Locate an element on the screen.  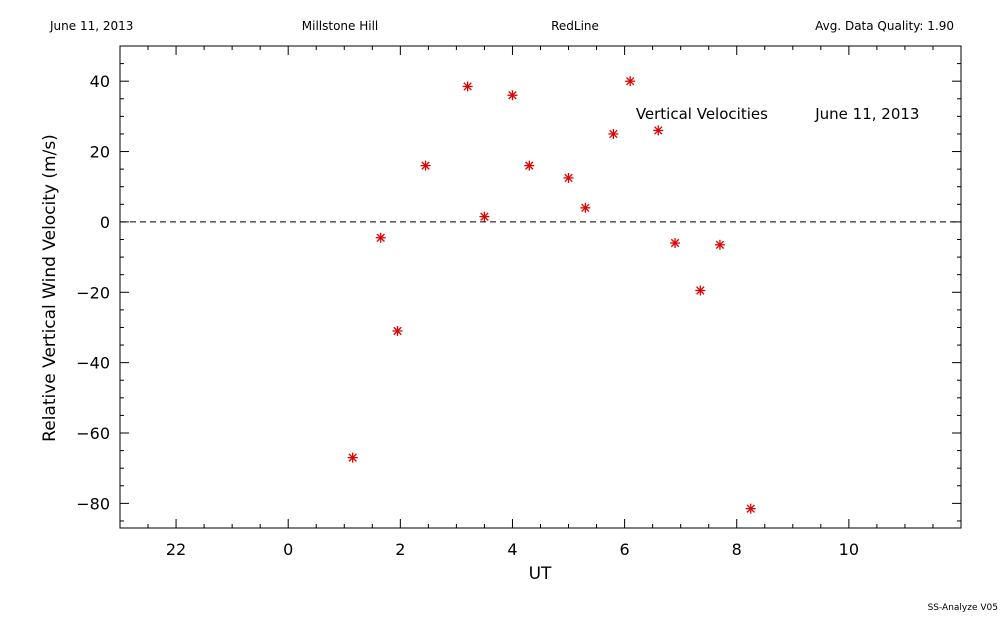
y-tick-label: 40 is located at coordinates (100, 81).